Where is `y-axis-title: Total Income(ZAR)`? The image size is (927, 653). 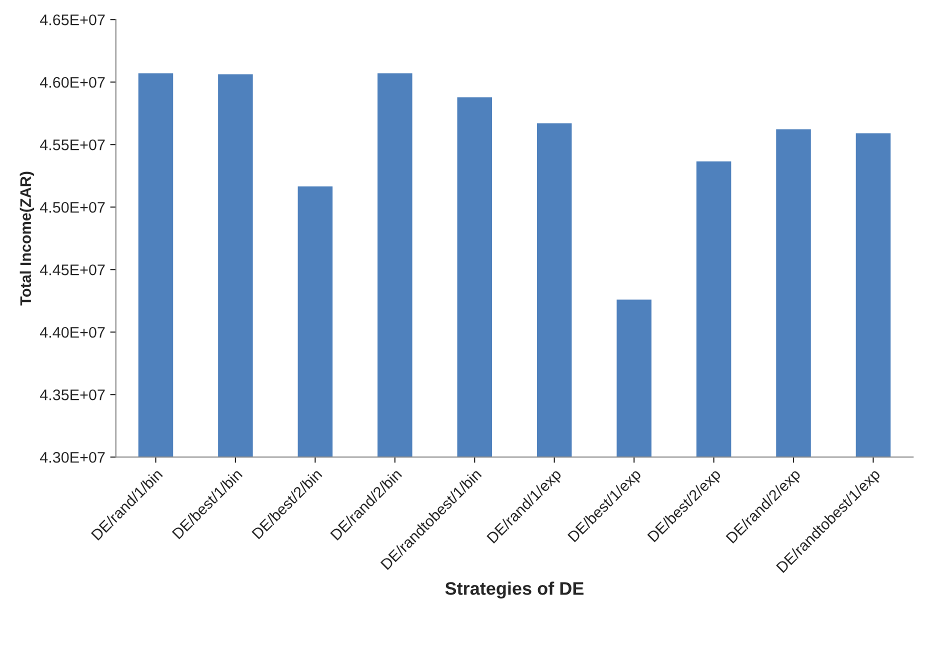 y-axis-title: Total Income(ZAR) is located at coordinates (27, 239).